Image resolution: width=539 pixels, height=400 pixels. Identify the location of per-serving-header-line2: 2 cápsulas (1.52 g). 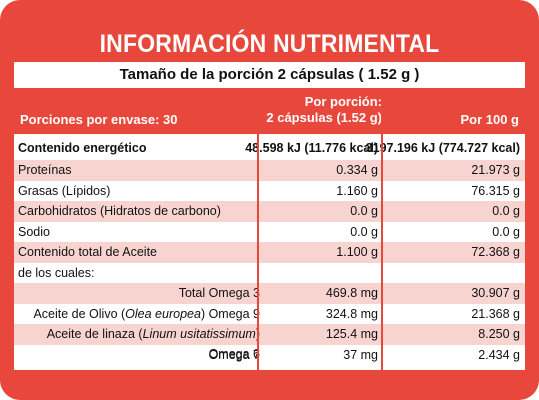
(324, 117).